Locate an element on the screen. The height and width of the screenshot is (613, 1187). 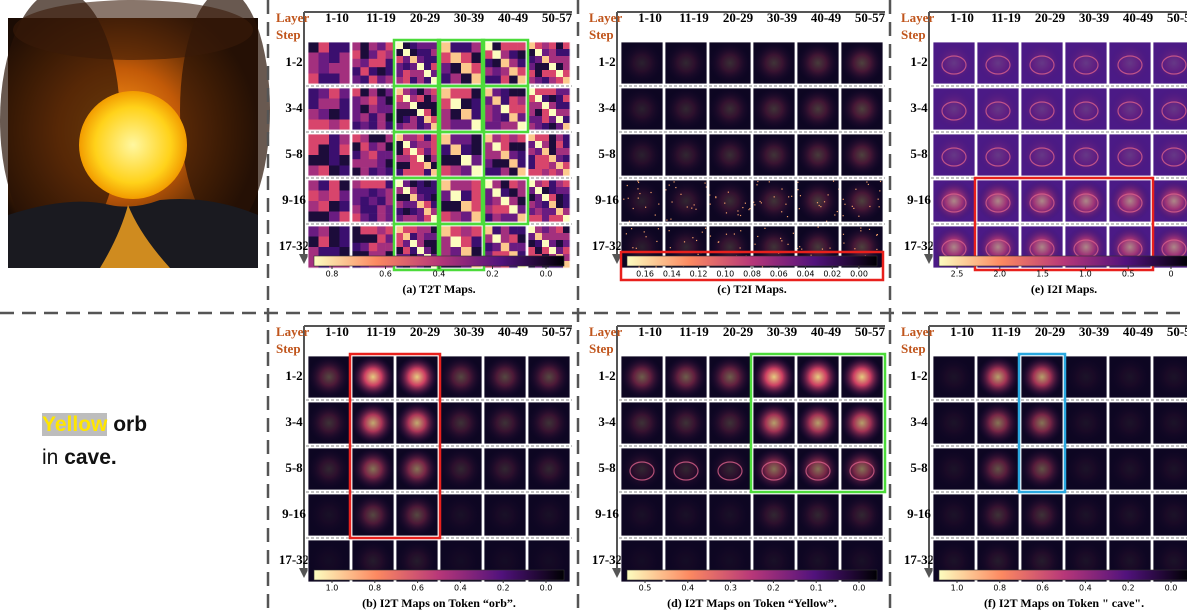
highlight-box is located at coordinates (395, 446).